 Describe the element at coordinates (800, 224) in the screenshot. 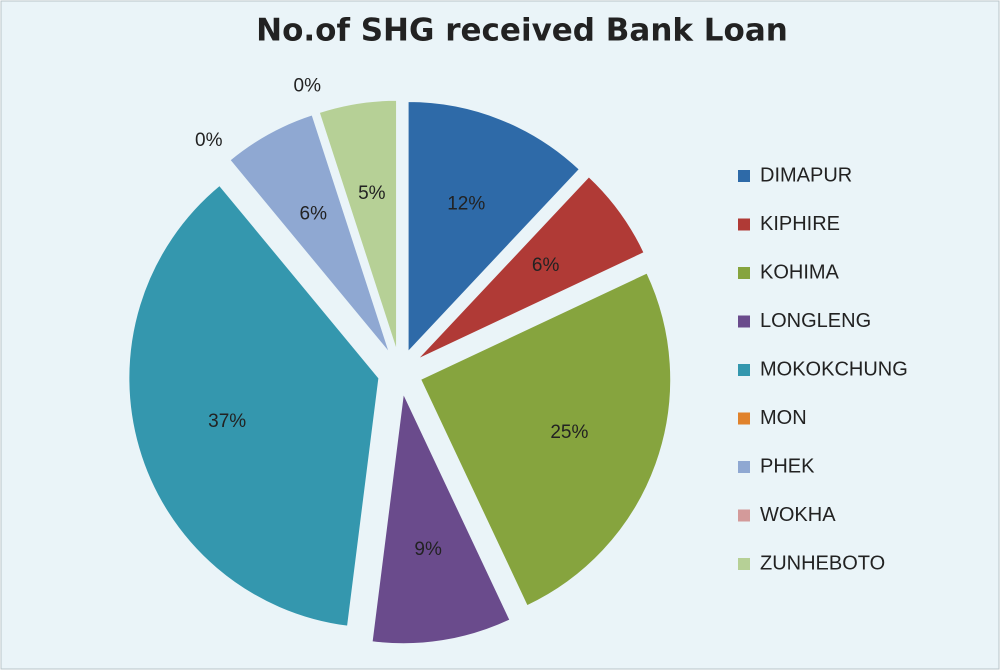

I see `legend-label: KIPHIRE` at that location.